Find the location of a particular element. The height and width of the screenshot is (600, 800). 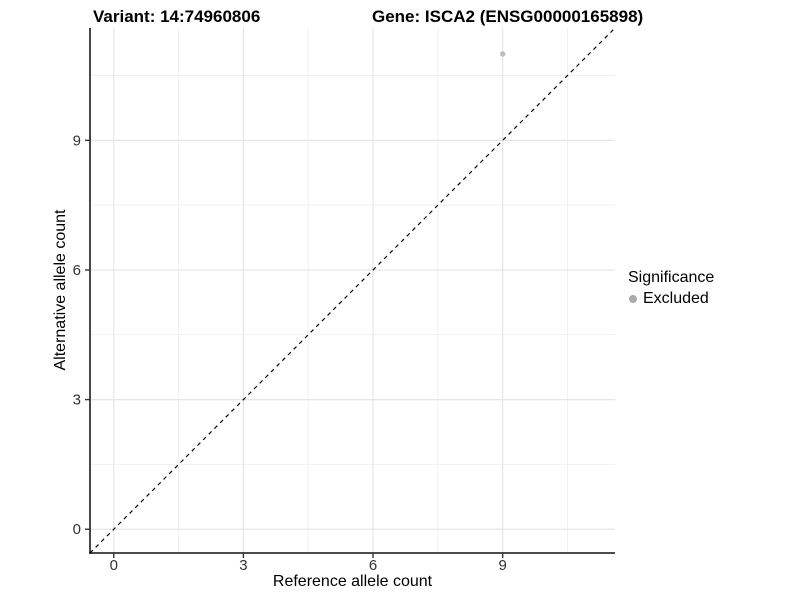

y-tick-label: 0 is located at coordinates (77, 529).